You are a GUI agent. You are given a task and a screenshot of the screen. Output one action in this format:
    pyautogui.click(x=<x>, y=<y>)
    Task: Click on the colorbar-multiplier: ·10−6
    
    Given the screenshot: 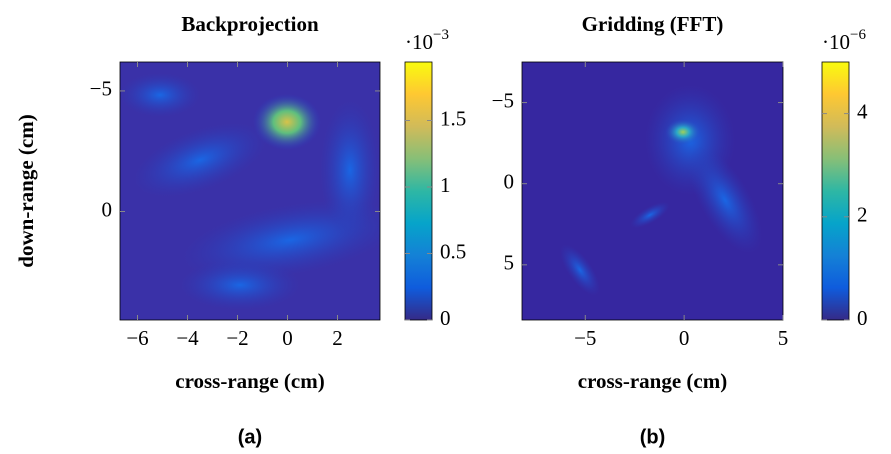 What is the action you would take?
    pyautogui.click(x=844, y=40)
    